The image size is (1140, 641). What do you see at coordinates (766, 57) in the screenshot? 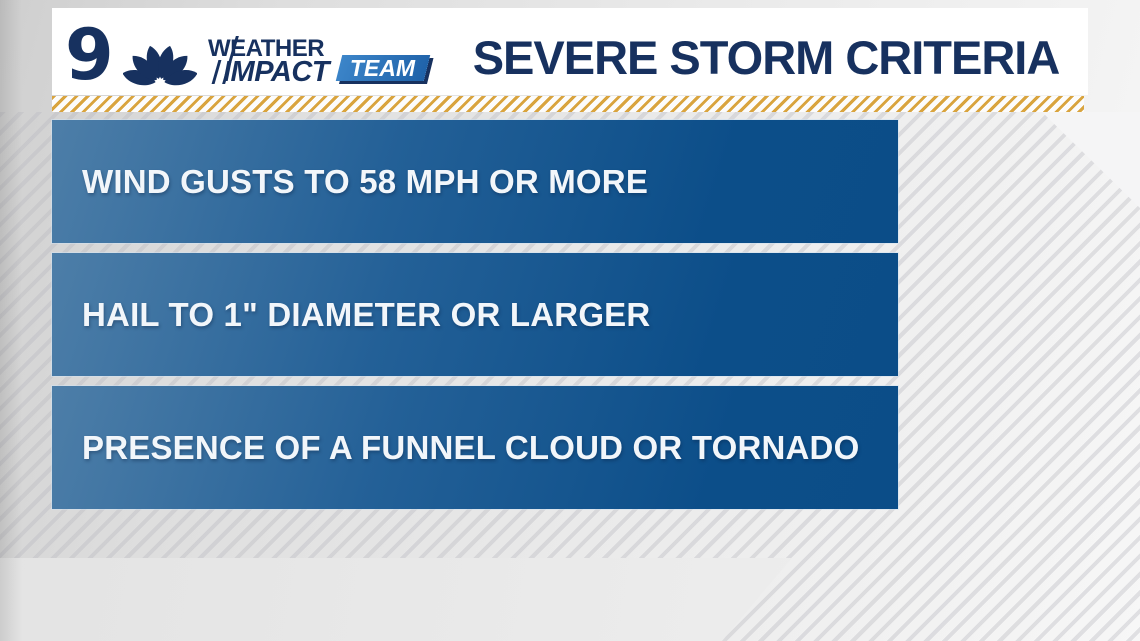
I see `page-title: SEVERE STORM CRITERIA` at bounding box center [766, 57].